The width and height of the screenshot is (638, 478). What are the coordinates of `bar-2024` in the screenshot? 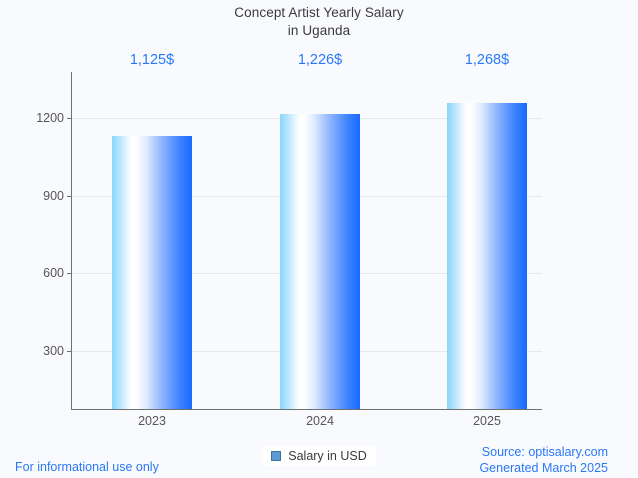 It's located at (320, 261).